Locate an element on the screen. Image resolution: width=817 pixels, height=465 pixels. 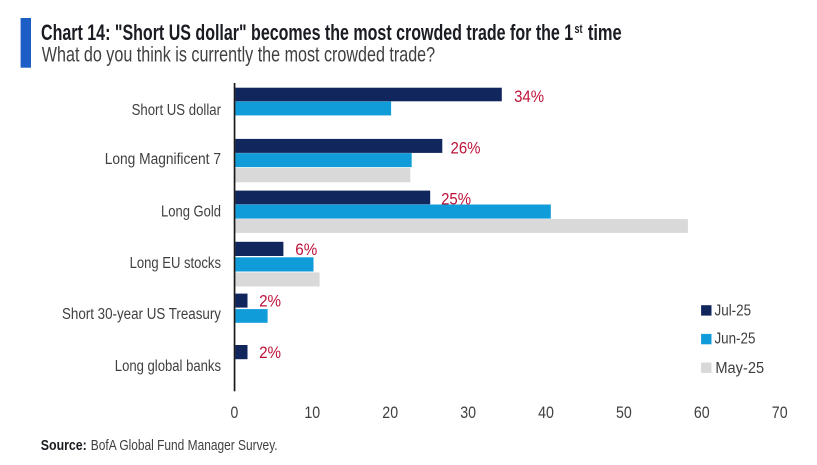
svg-text: 0 is located at coordinates (235, 413).